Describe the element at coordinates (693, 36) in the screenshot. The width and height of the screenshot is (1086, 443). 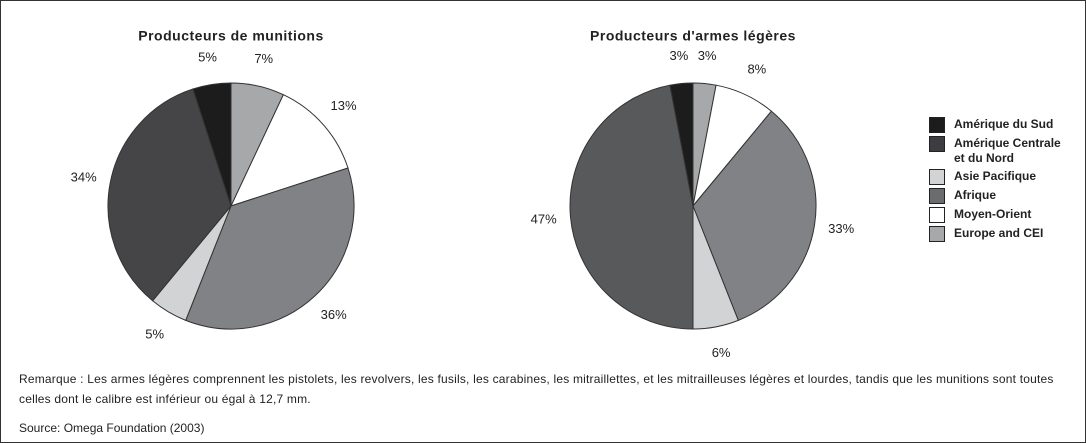
I see `chart-title: Producteurs d'armes légères` at that location.